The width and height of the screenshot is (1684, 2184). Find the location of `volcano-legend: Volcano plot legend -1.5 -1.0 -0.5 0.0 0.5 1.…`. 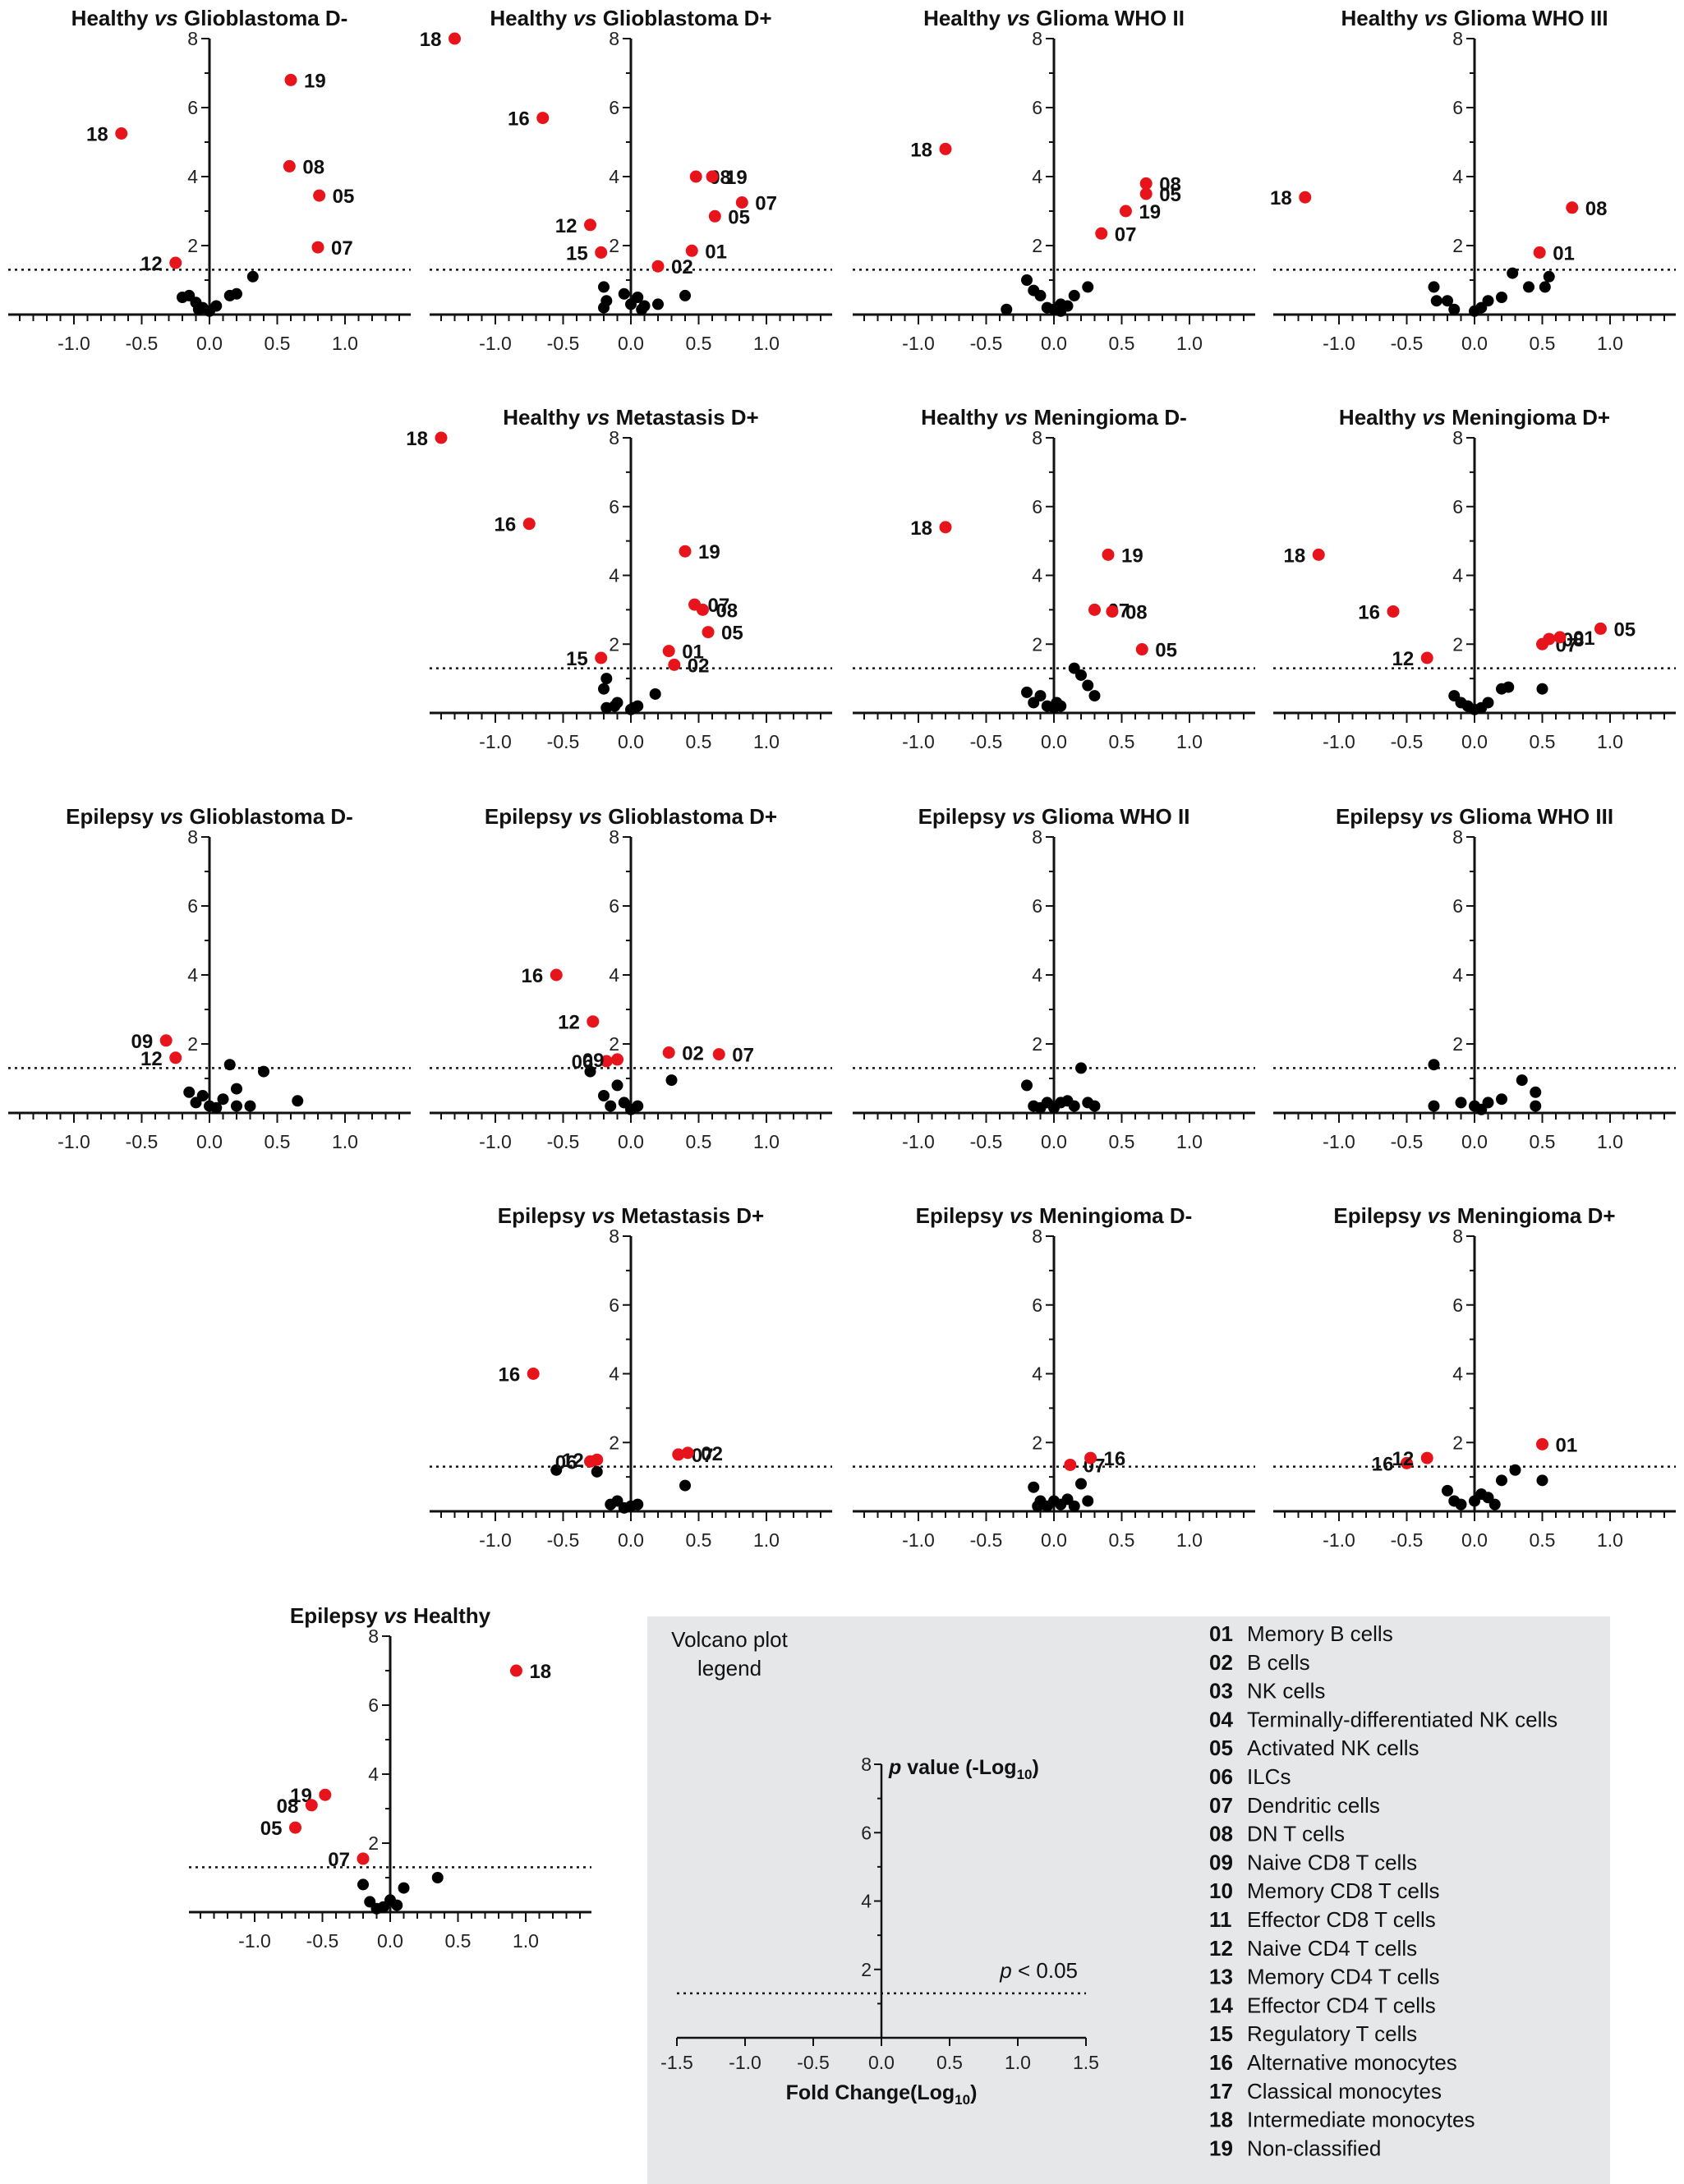

volcano-legend: Volcano plot legend -1.5 -1.0 -0.5 0.0 0.5 1.… is located at coordinates (1128, 1900).